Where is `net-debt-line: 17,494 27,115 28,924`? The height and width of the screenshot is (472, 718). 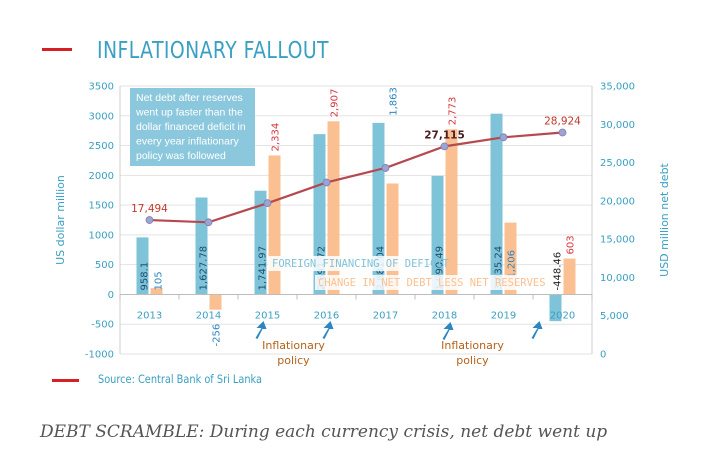
net-debt-line: 17,494 27,115 28,924 is located at coordinates (356, 171).